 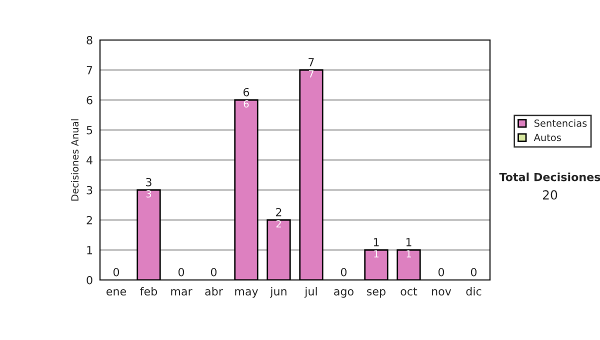 I want to click on x-tick-label: may, so click(x=246, y=293).